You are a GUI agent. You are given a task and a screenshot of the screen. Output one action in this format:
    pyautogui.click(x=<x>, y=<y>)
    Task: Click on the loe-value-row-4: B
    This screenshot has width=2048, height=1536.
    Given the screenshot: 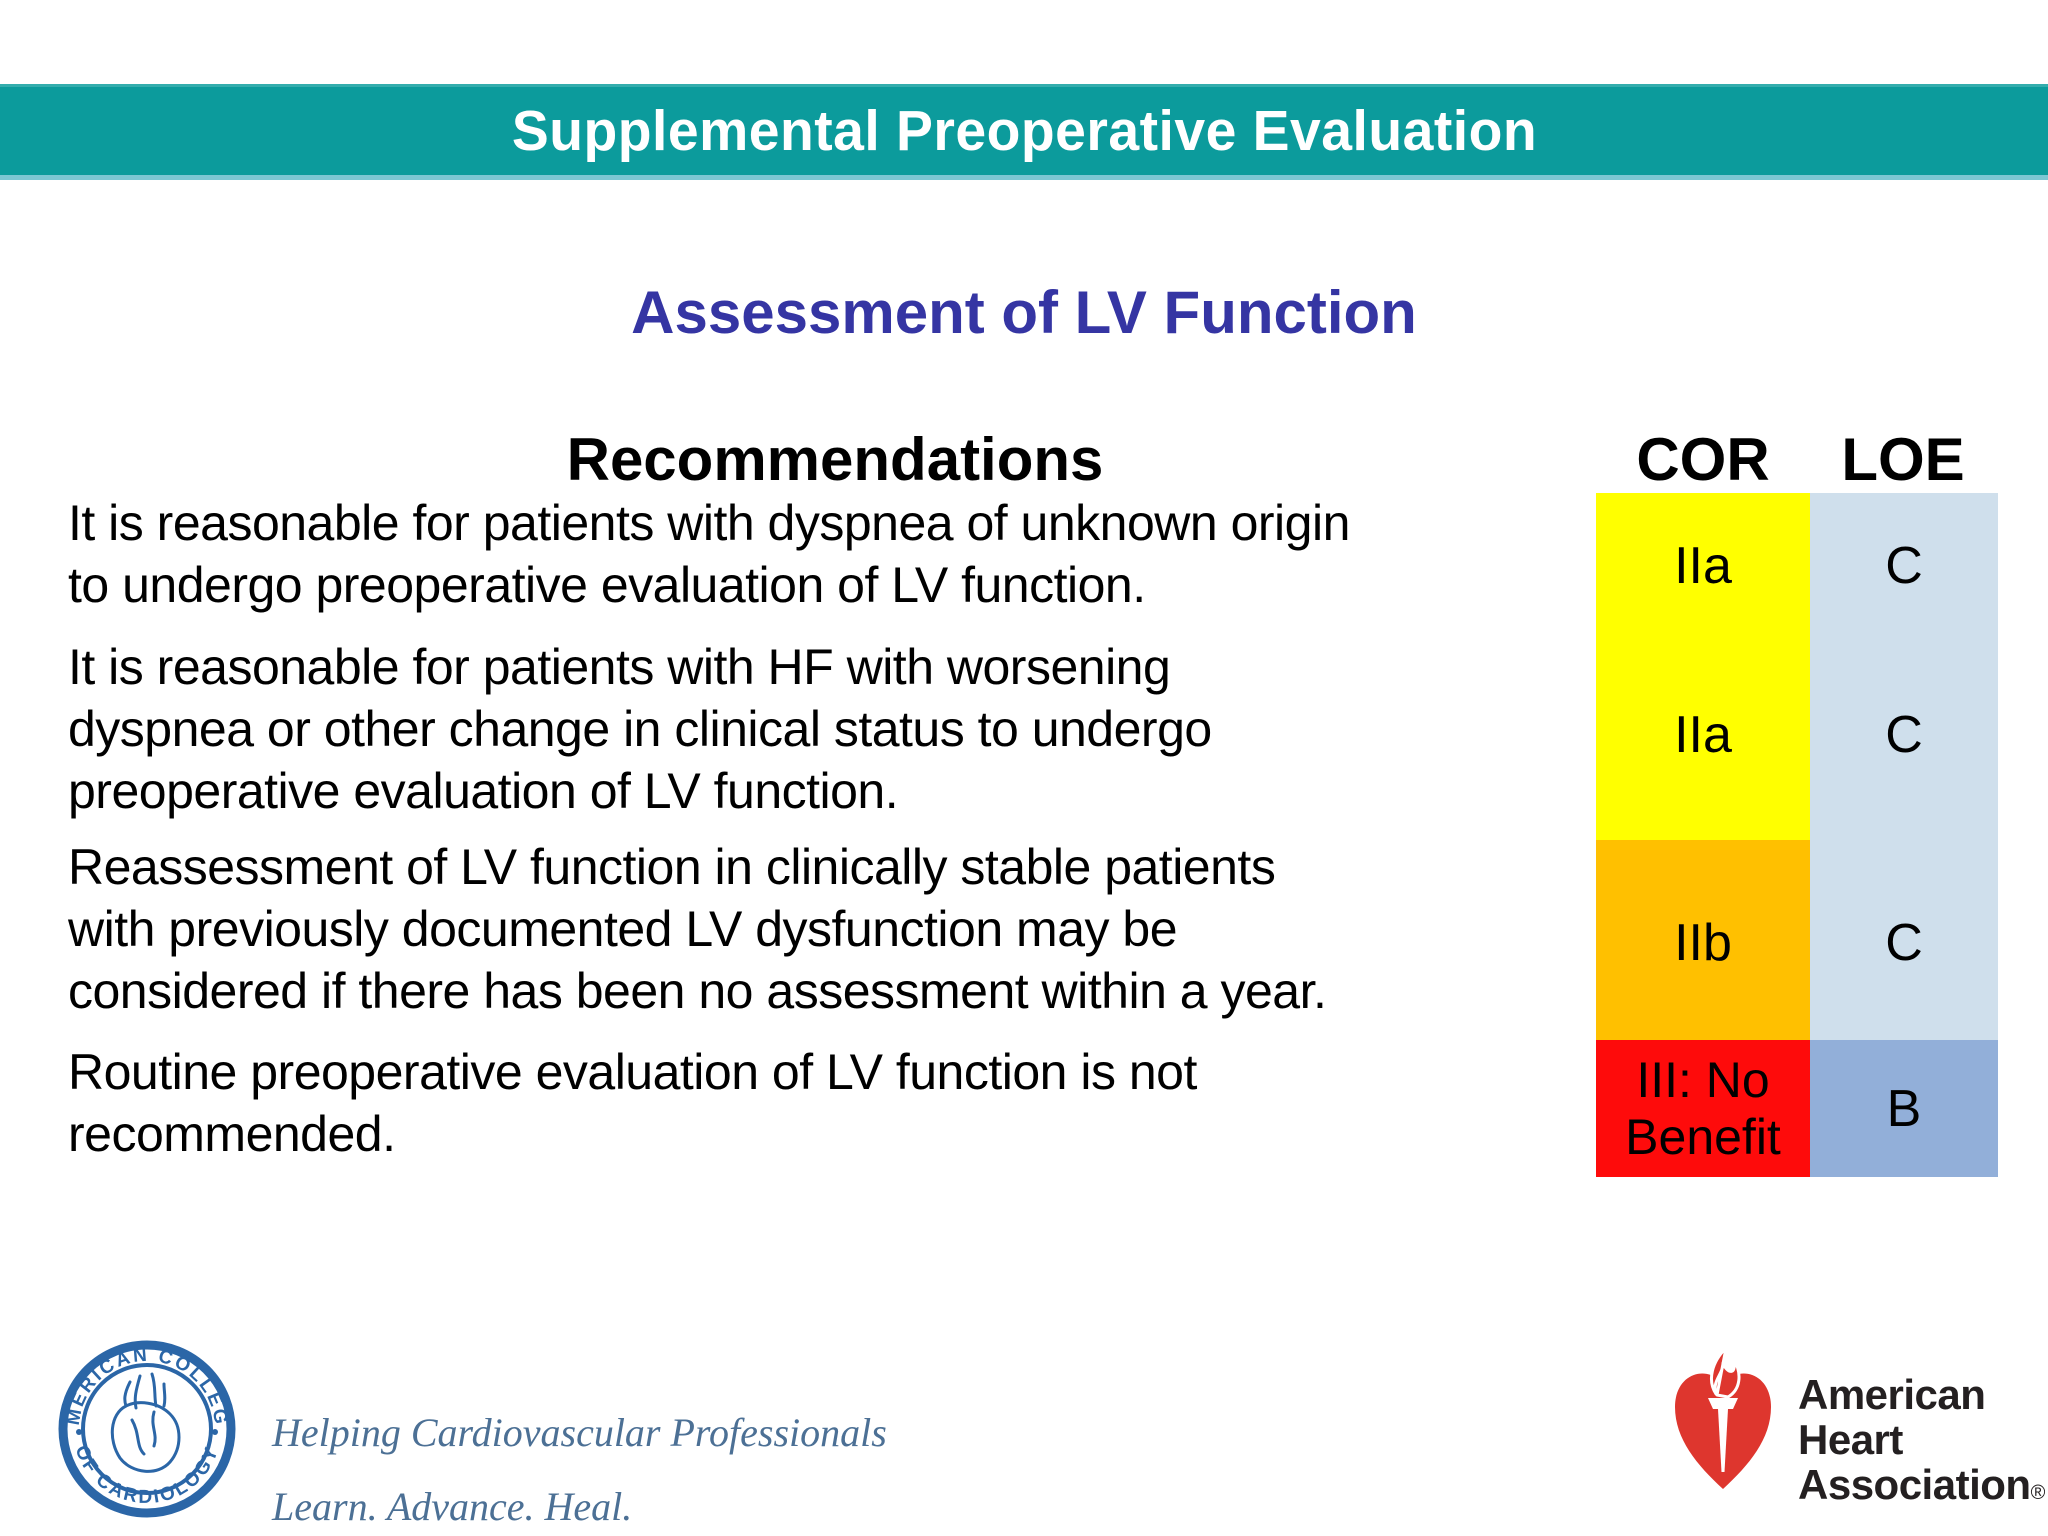 What is the action you would take?
    pyautogui.click(x=1904, y=1109)
    